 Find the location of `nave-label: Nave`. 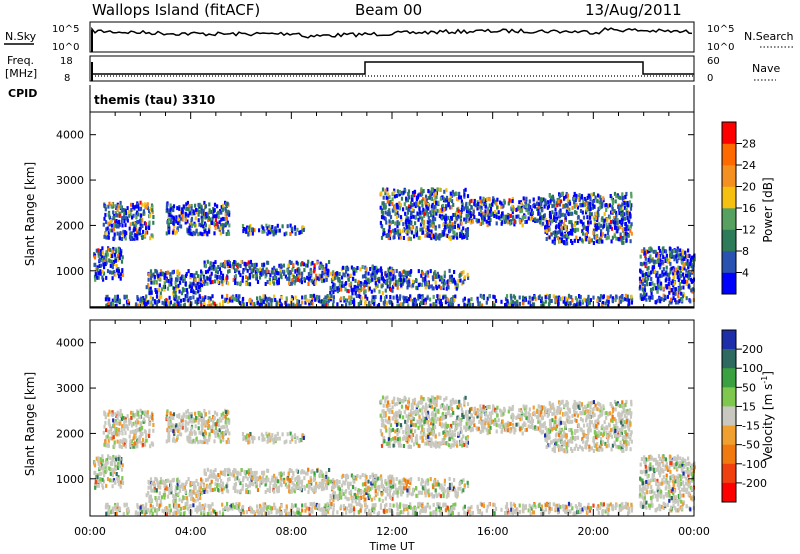

nave-label: Nave is located at coordinates (766, 68).